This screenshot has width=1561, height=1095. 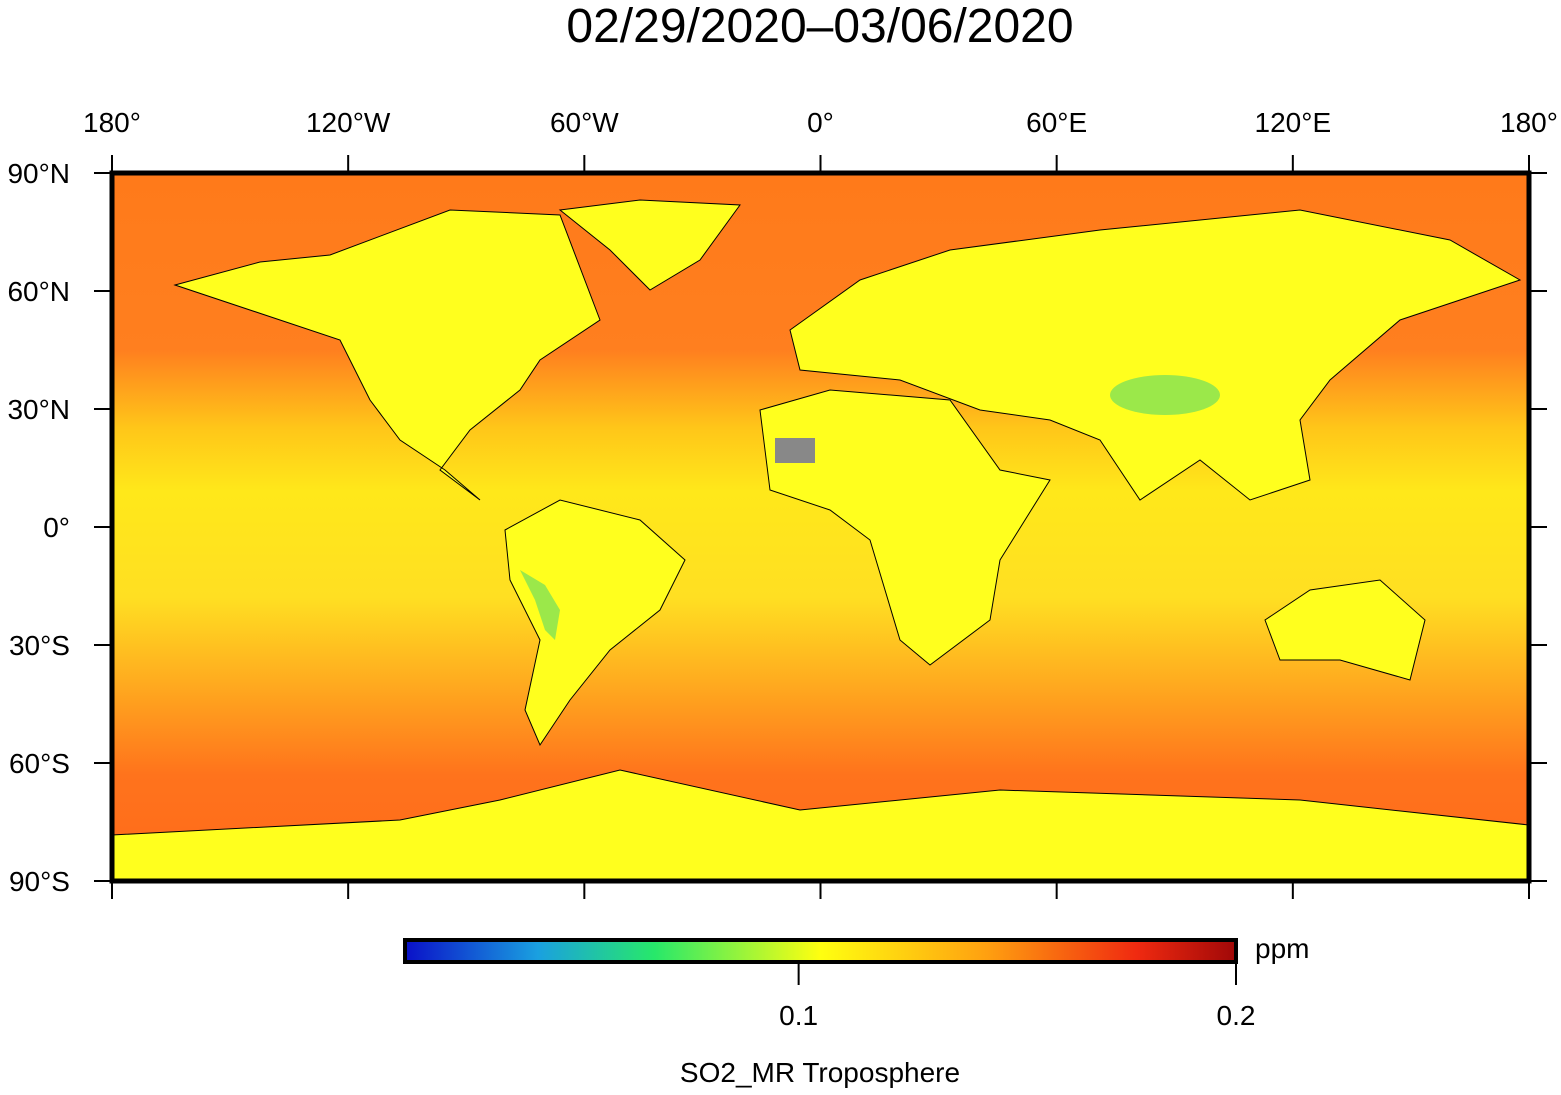 What do you see at coordinates (540, 605) in the screenshot?
I see `andes` at bounding box center [540, 605].